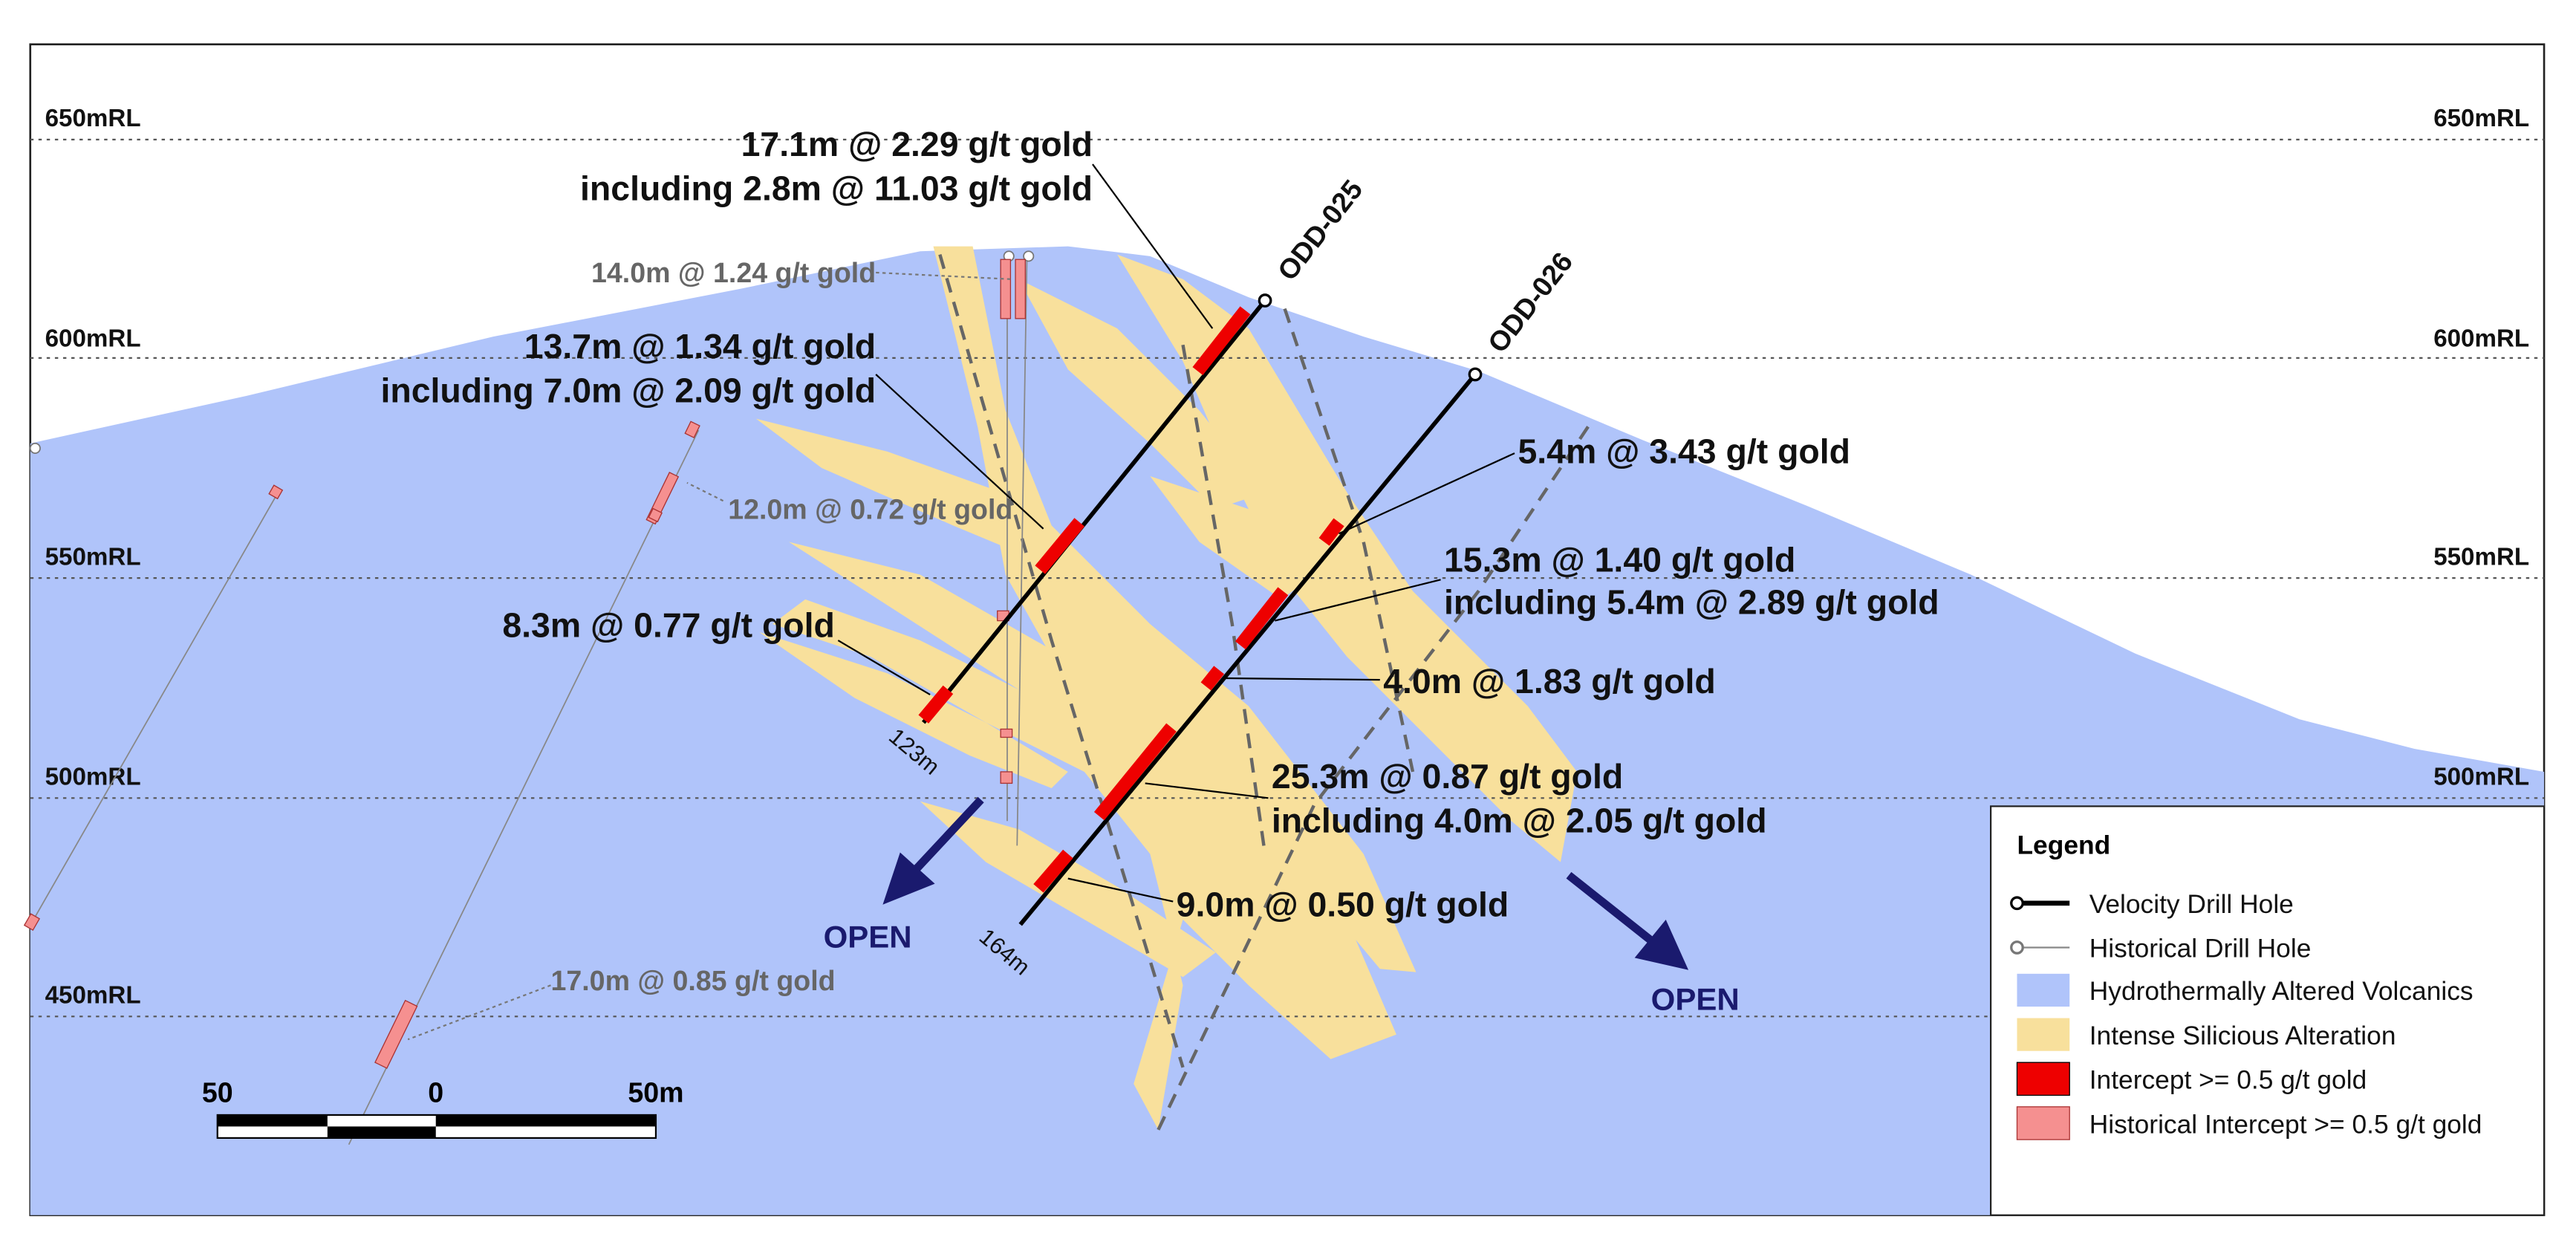 The width and height of the screenshot is (2576, 1248). What do you see at coordinates (1343, 904) in the screenshot?
I see `intercept-label: 9.0m @ 0.50 g/t gold` at bounding box center [1343, 904].